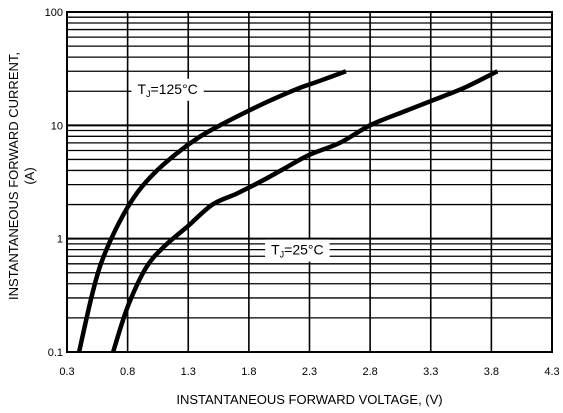 Image resolution: width=563 pixels, height=413 pixels. Describe the element at coordinates (66, 372) in the screenshot. I see `x-tick-label: 0.3` at that location.